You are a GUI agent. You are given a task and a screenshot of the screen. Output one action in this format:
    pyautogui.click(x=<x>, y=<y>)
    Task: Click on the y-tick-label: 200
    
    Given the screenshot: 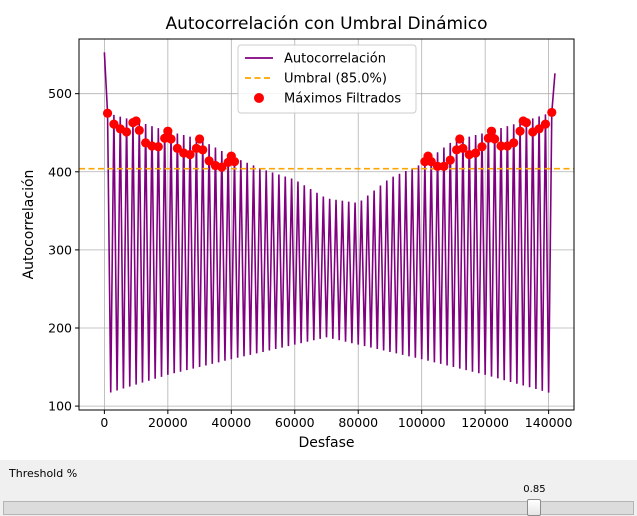 What is the action you would take?
    pyautogui.click(x=60, y=327)
    